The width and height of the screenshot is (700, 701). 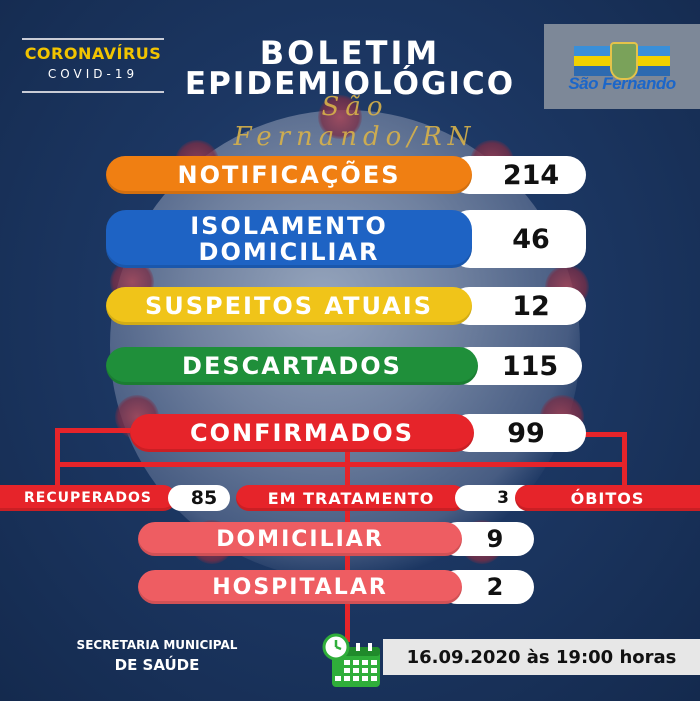 I want to click on confirmados-label: CONFIRMADOS, so click(x=302, y=433).